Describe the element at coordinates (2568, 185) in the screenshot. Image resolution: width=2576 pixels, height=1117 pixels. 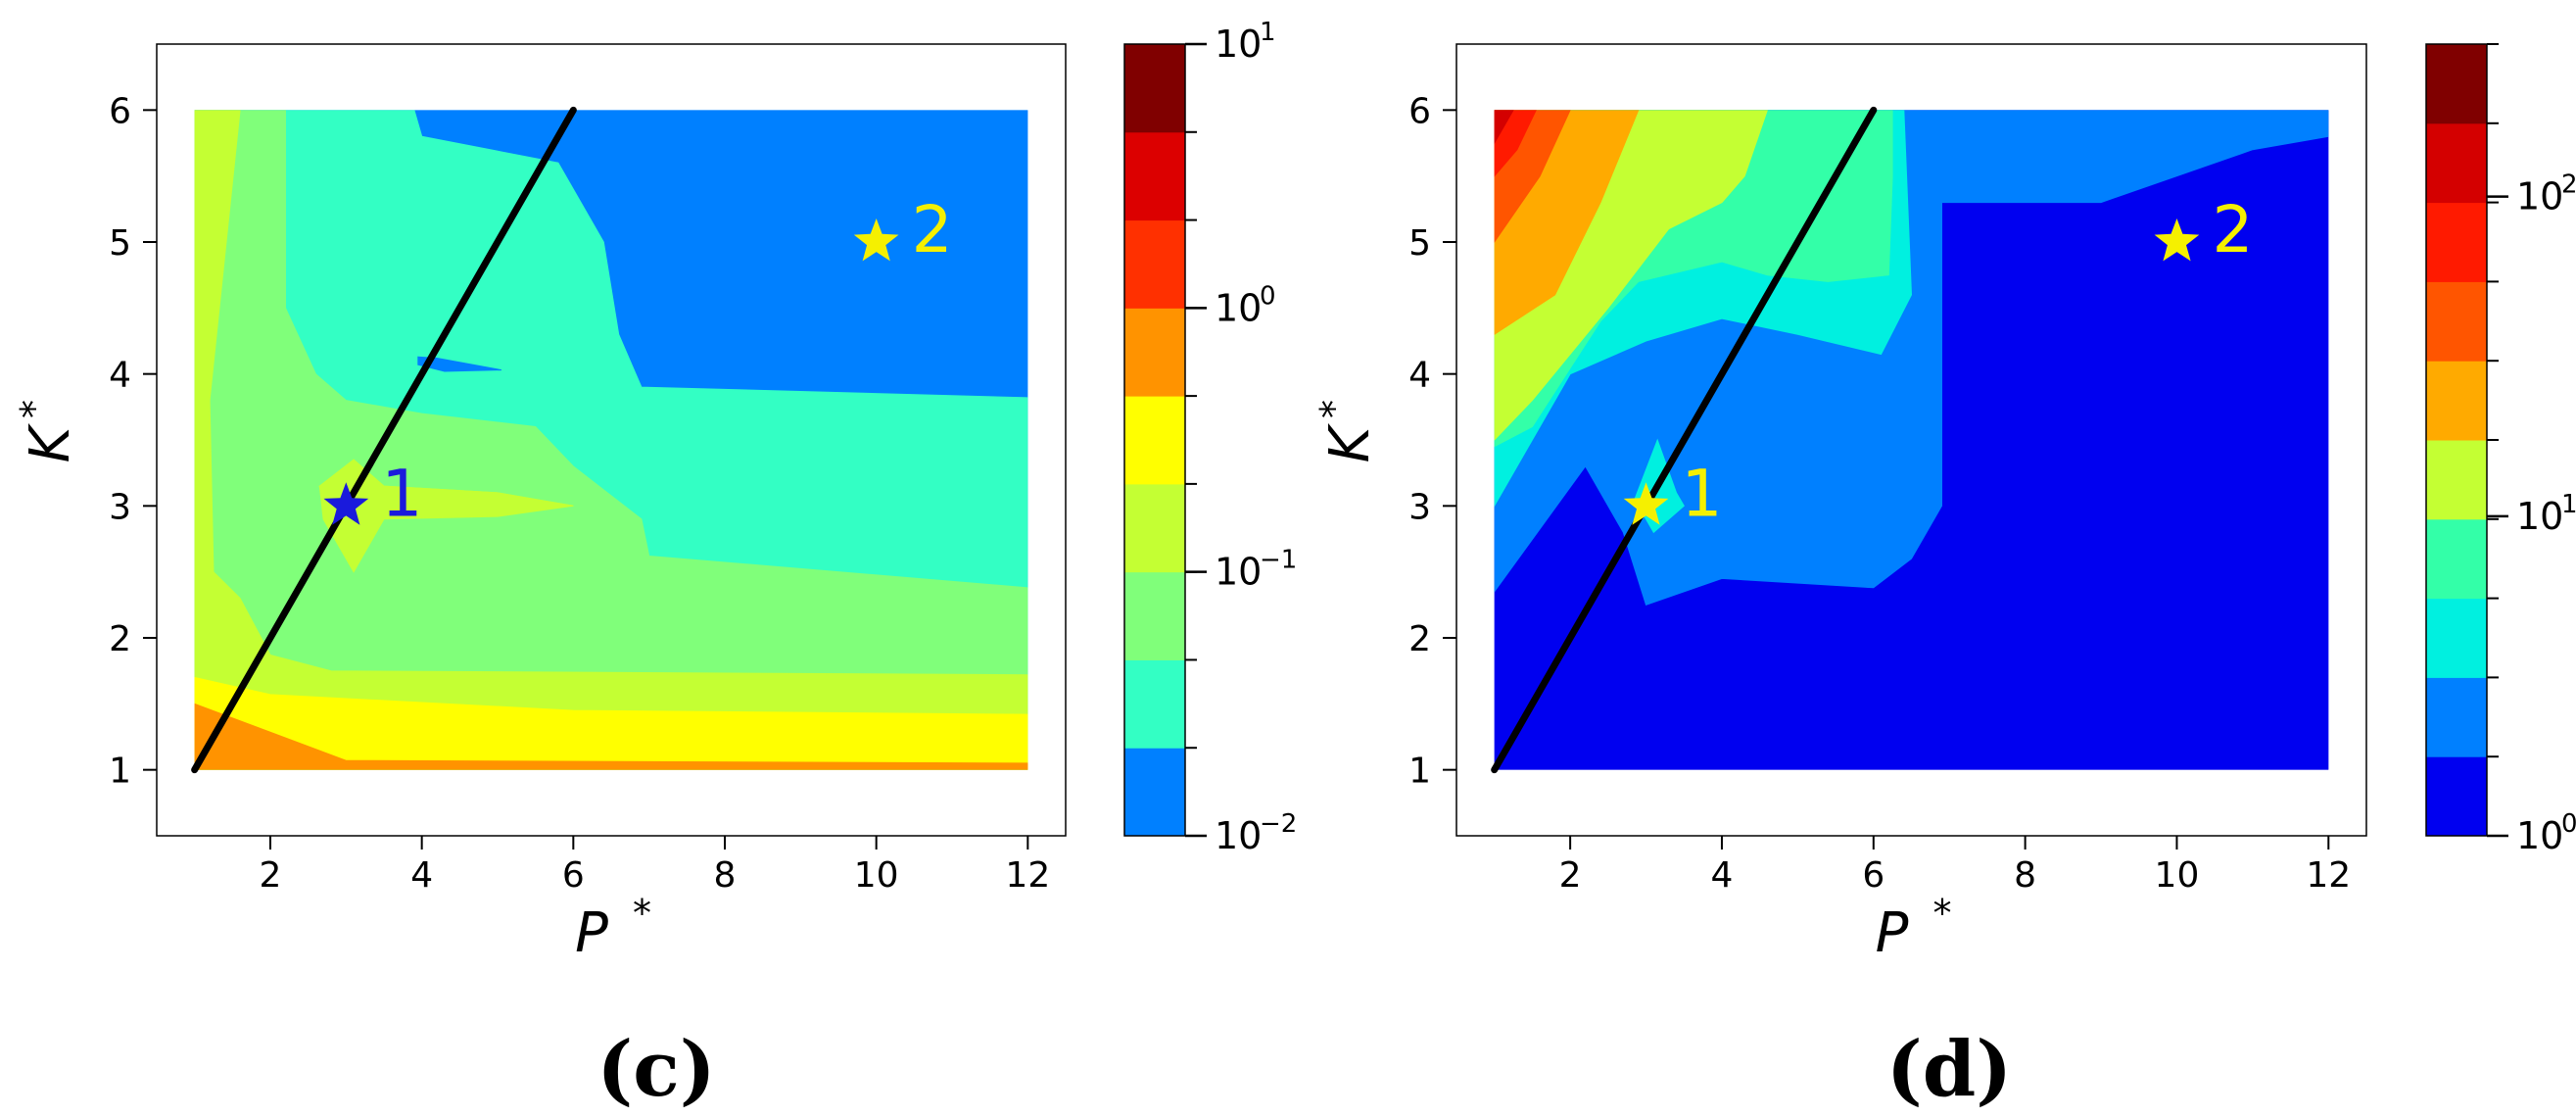
I see `colorbar-label-exponent: 2` at that location.